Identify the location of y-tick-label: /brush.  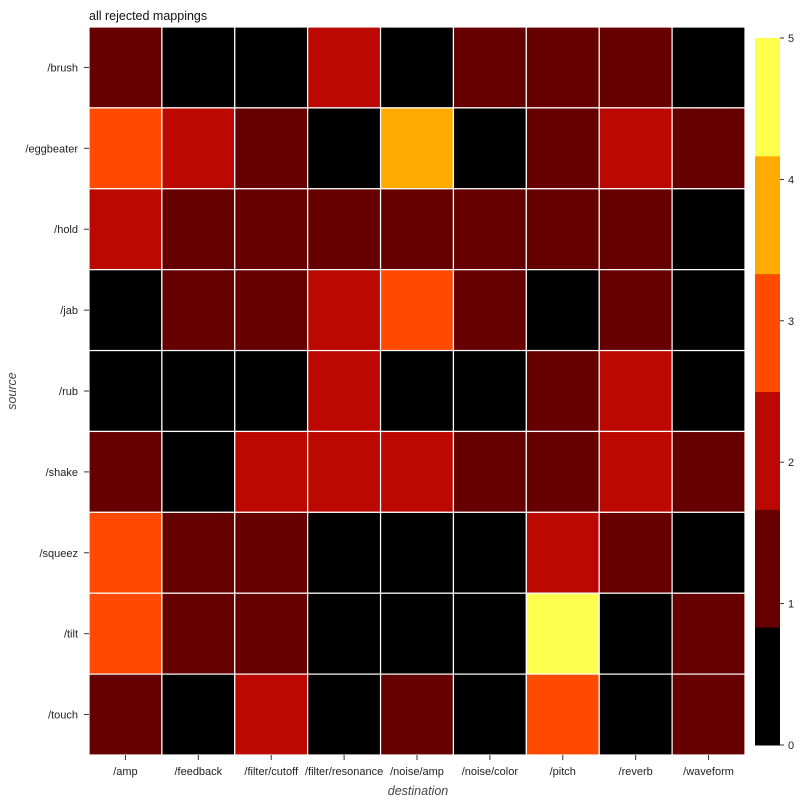
(62, 68).